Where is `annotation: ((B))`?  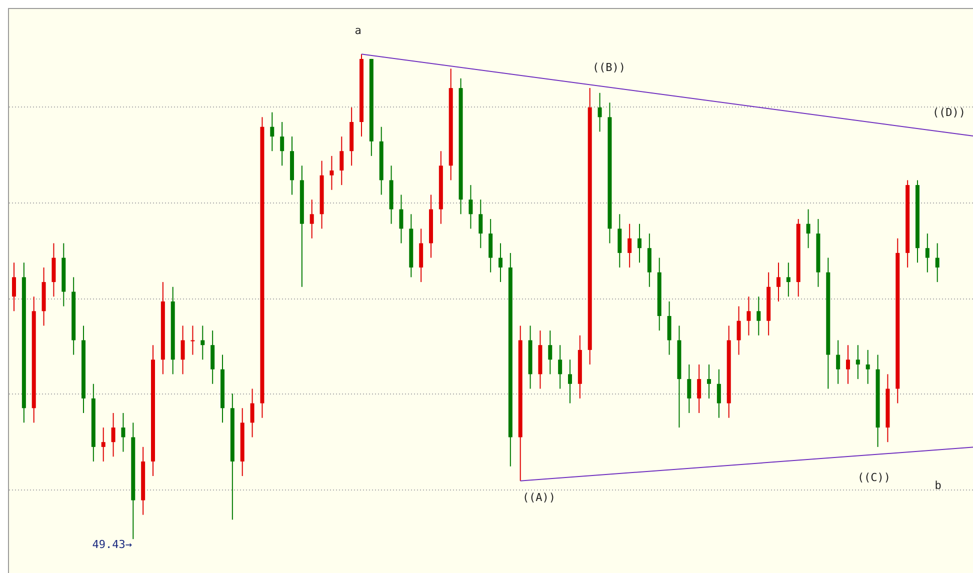
annotation: ((B)) is located at coordinates (609, 67).